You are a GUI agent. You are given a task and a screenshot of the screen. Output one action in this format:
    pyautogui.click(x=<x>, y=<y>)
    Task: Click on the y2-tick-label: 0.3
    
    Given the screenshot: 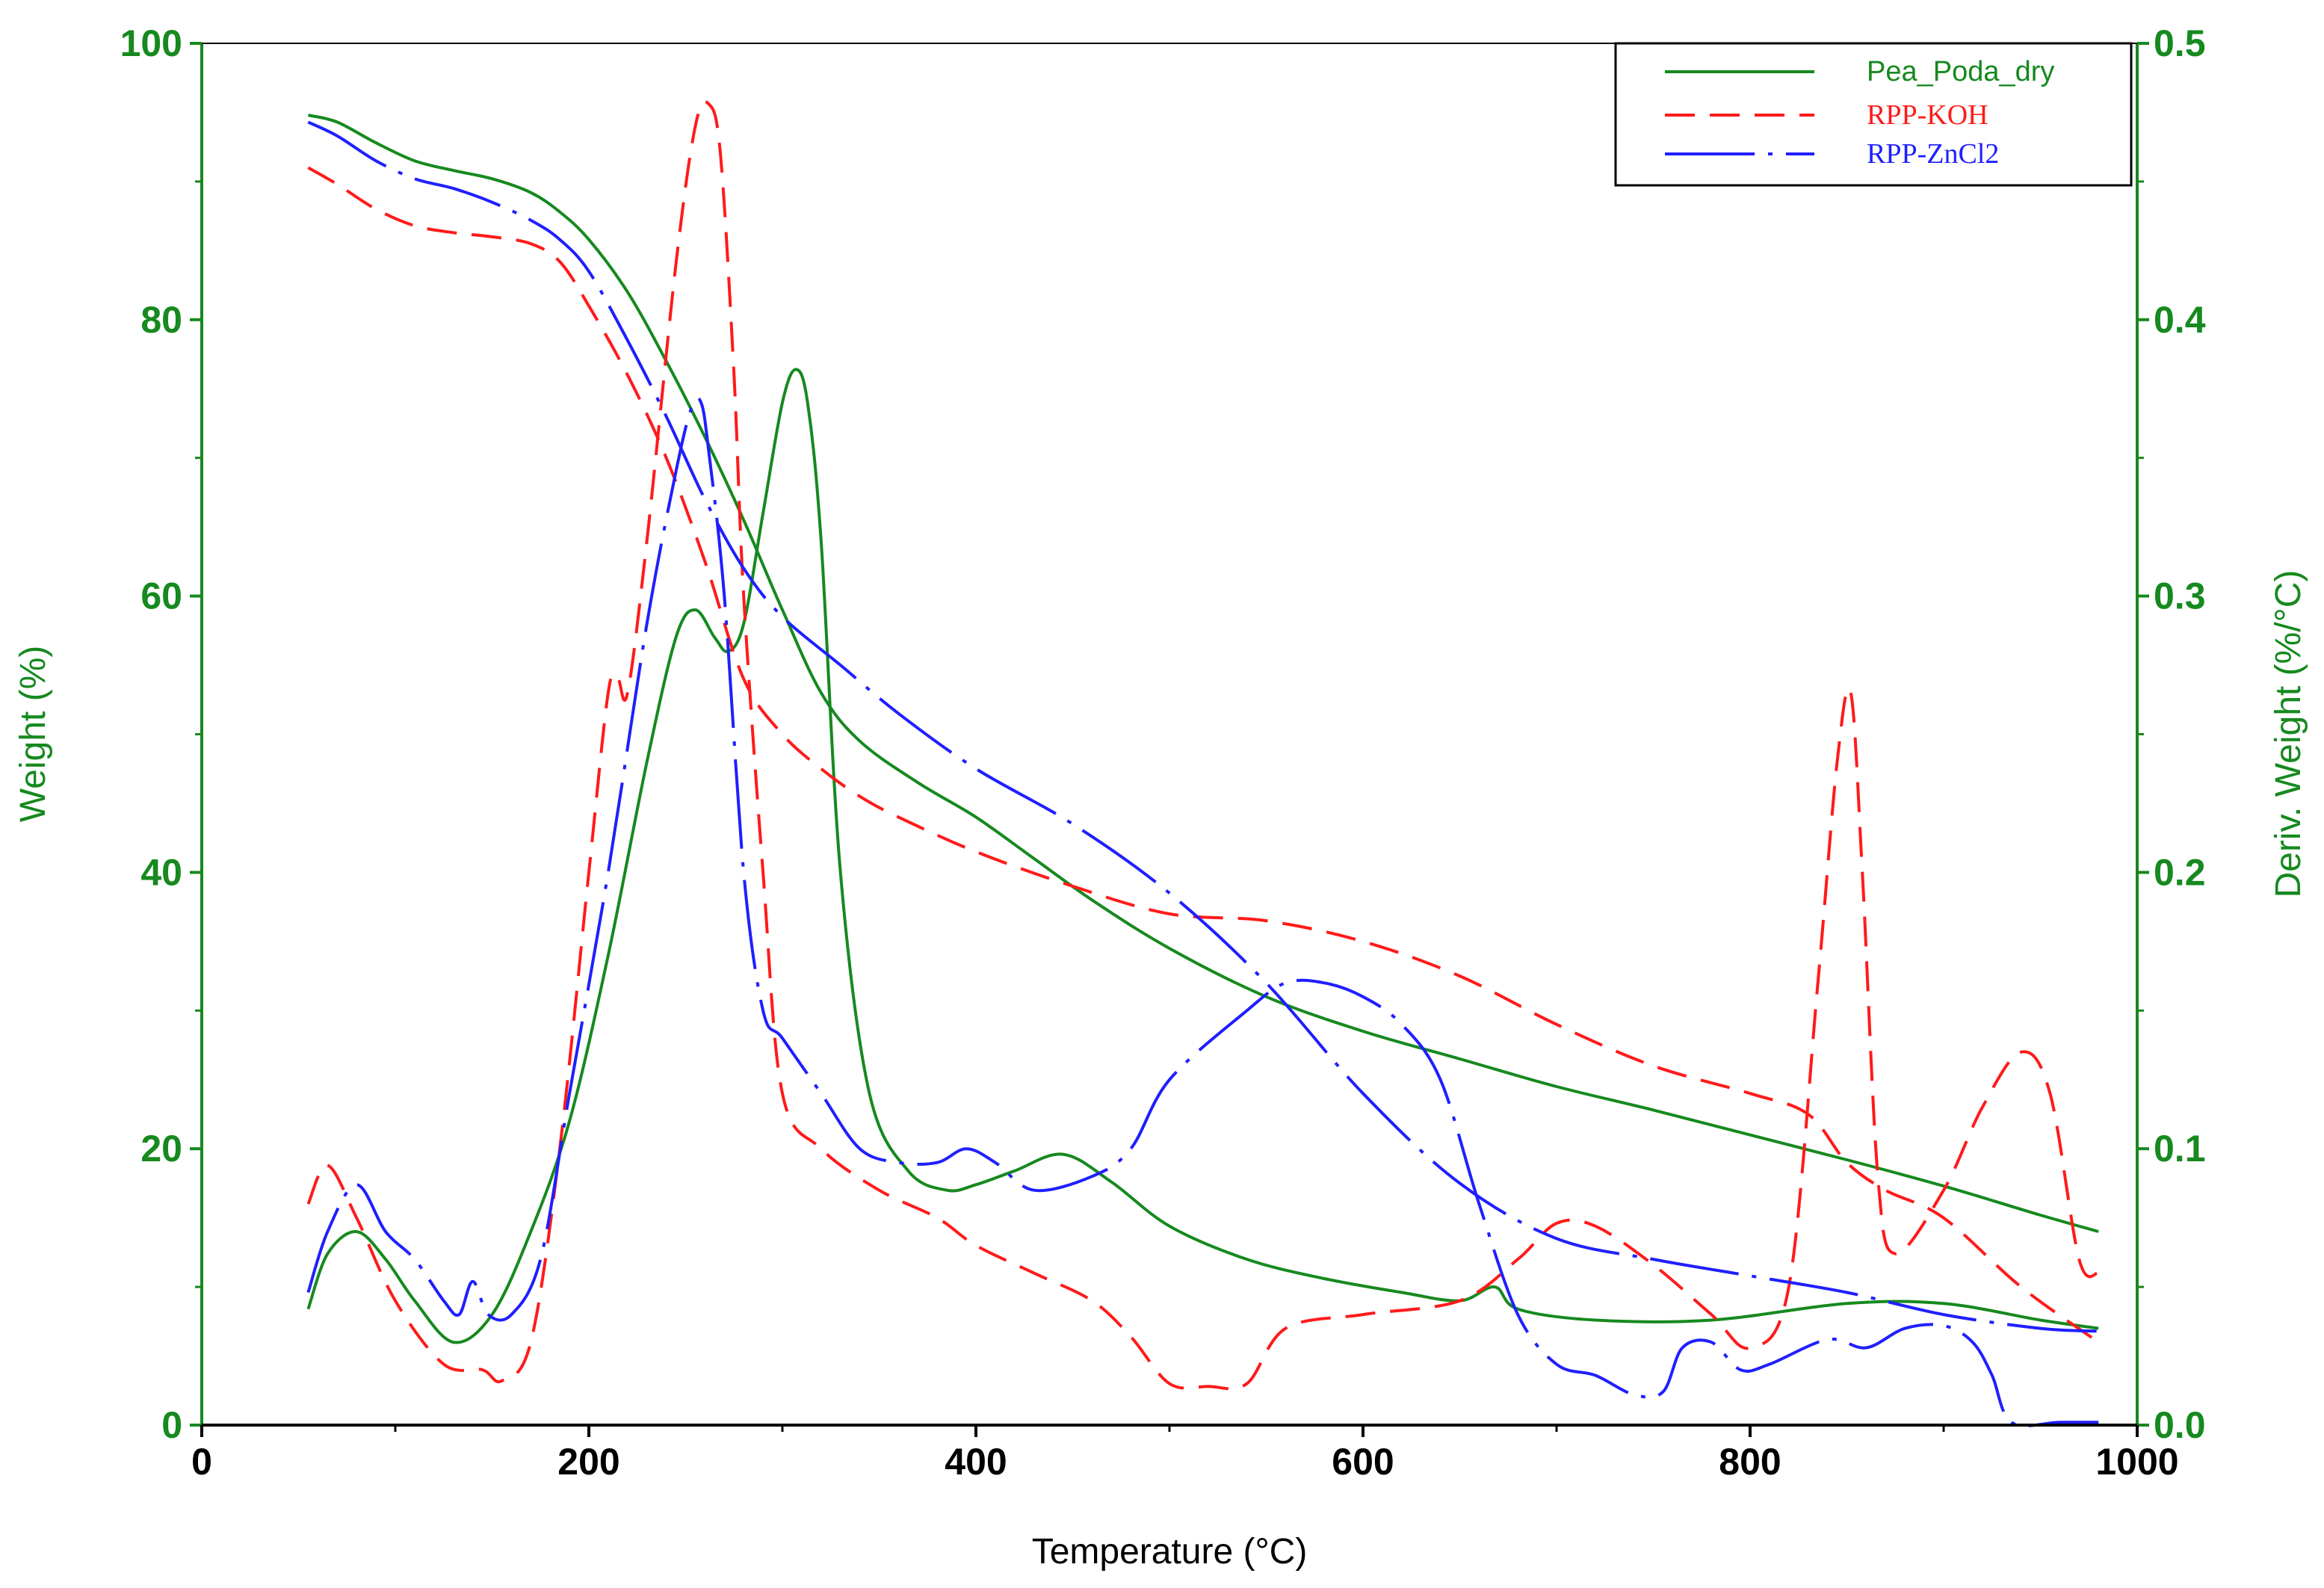 What is the action you would take?
    pyautogui.click(x=2180, y=596)
    